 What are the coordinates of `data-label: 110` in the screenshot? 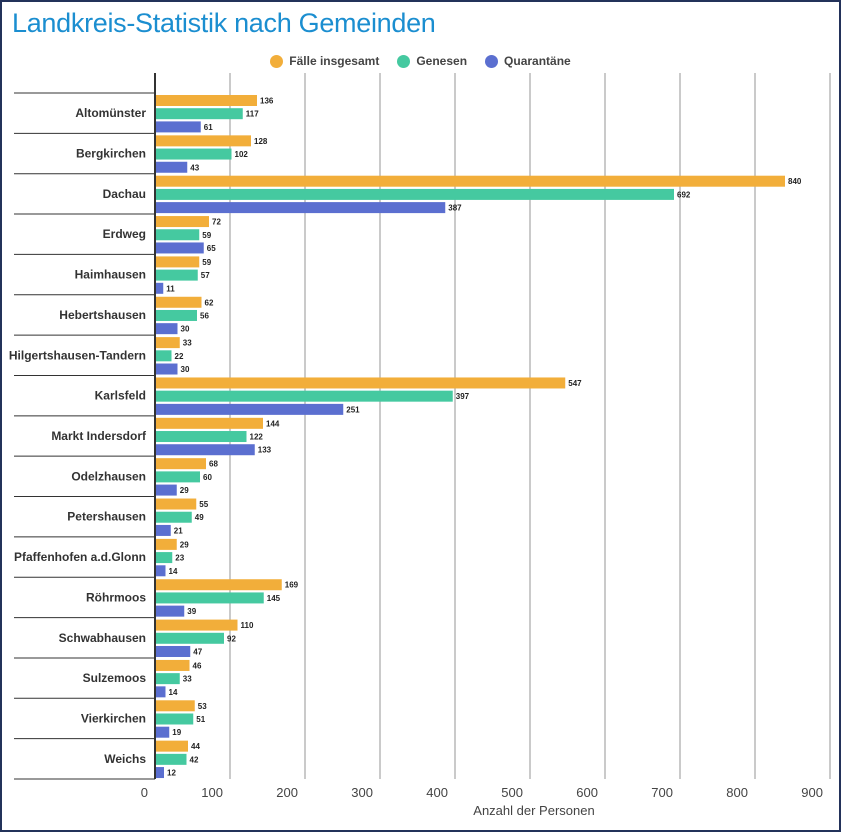 It's located at (247, 625).